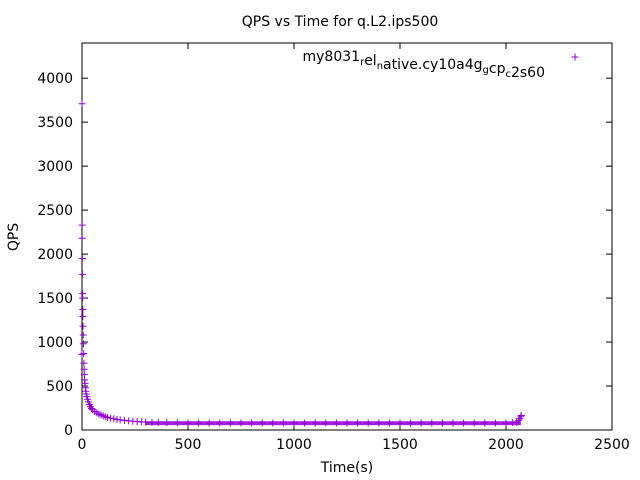 This screenshot has width=640, height=480. Describe the element at coordinates (486, 70) in the screenshot. I see `legend-label-subscript: g` at that location.